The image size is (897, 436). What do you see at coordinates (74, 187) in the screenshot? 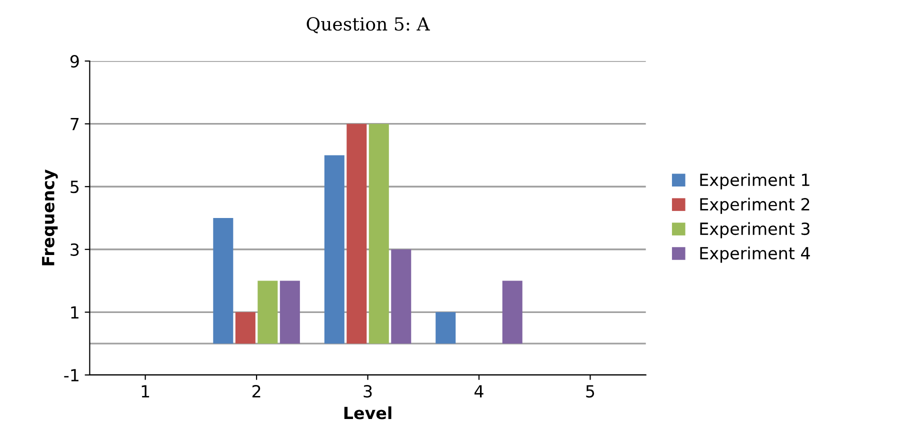
I see `y-tick-label: 5` at bounding box center [74, 187].